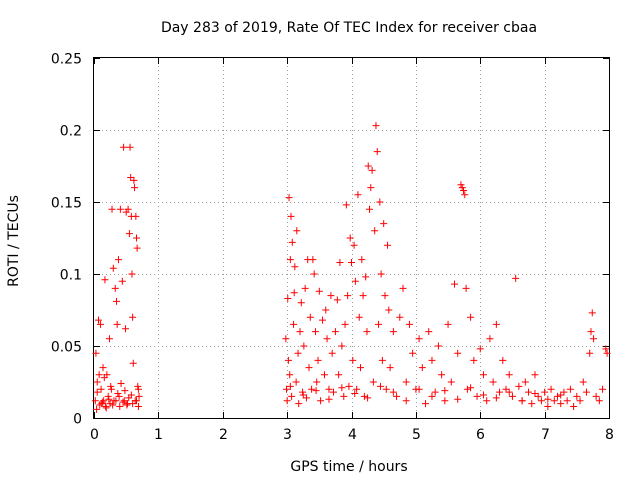  What do you see at coordinates (158, 435) in the screenshot?
I see `x-tick-label: 1` at bounding box center [158, 435].